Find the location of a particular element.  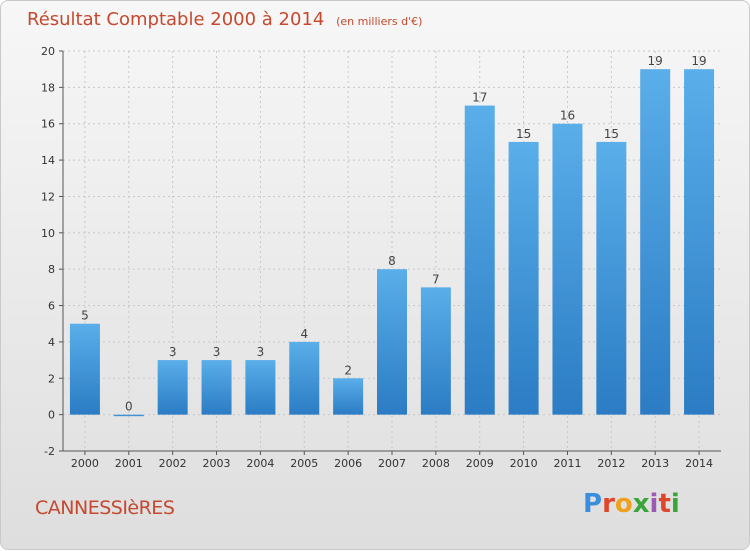

x-tick-label-2013: 2013 is located at coordinates (655, 463).